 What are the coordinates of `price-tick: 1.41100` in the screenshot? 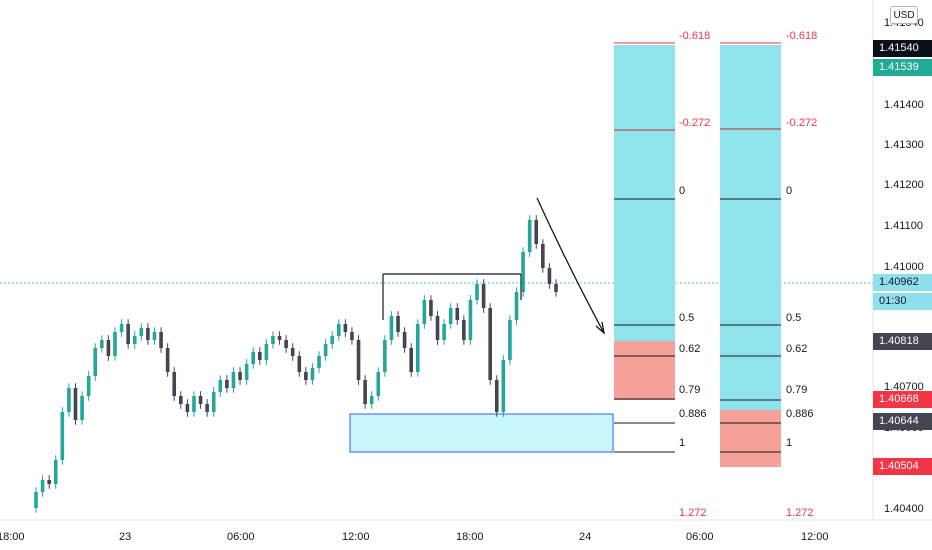 It's located at (903, 226).